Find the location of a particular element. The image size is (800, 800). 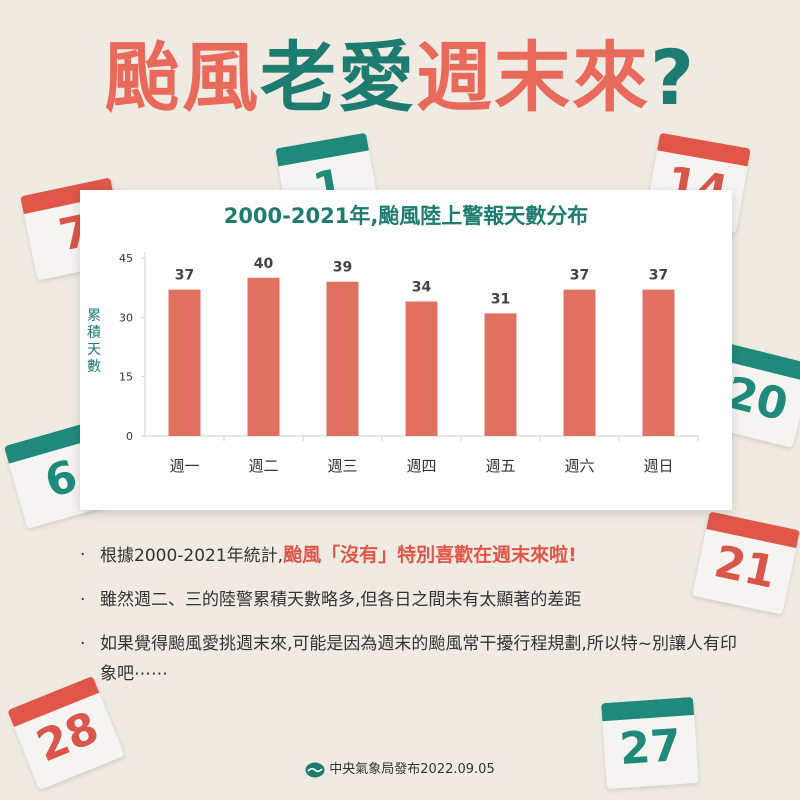

title-part-always: 老愛 is located at coordinates (337, 77).